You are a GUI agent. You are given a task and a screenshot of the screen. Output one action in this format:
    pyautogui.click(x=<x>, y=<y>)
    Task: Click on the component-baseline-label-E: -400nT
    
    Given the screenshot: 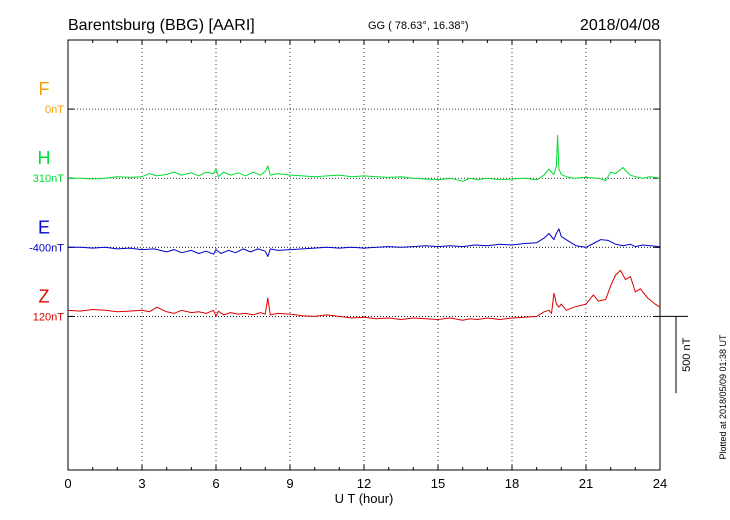 What is the action you would take?
    pyautogui.click(x=46, y=248)
    